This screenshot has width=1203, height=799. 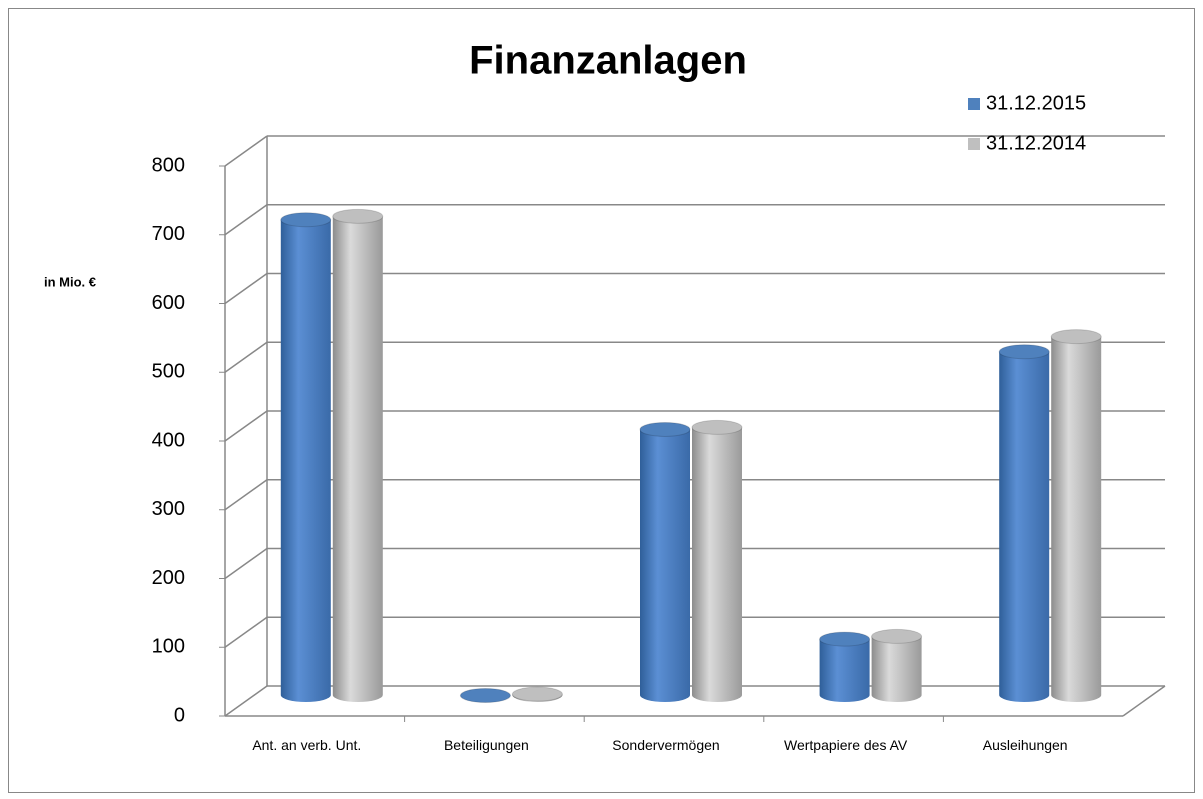 I want to click on x-tick-label: Wertpapiere des AV, so click(x=845, y=745).